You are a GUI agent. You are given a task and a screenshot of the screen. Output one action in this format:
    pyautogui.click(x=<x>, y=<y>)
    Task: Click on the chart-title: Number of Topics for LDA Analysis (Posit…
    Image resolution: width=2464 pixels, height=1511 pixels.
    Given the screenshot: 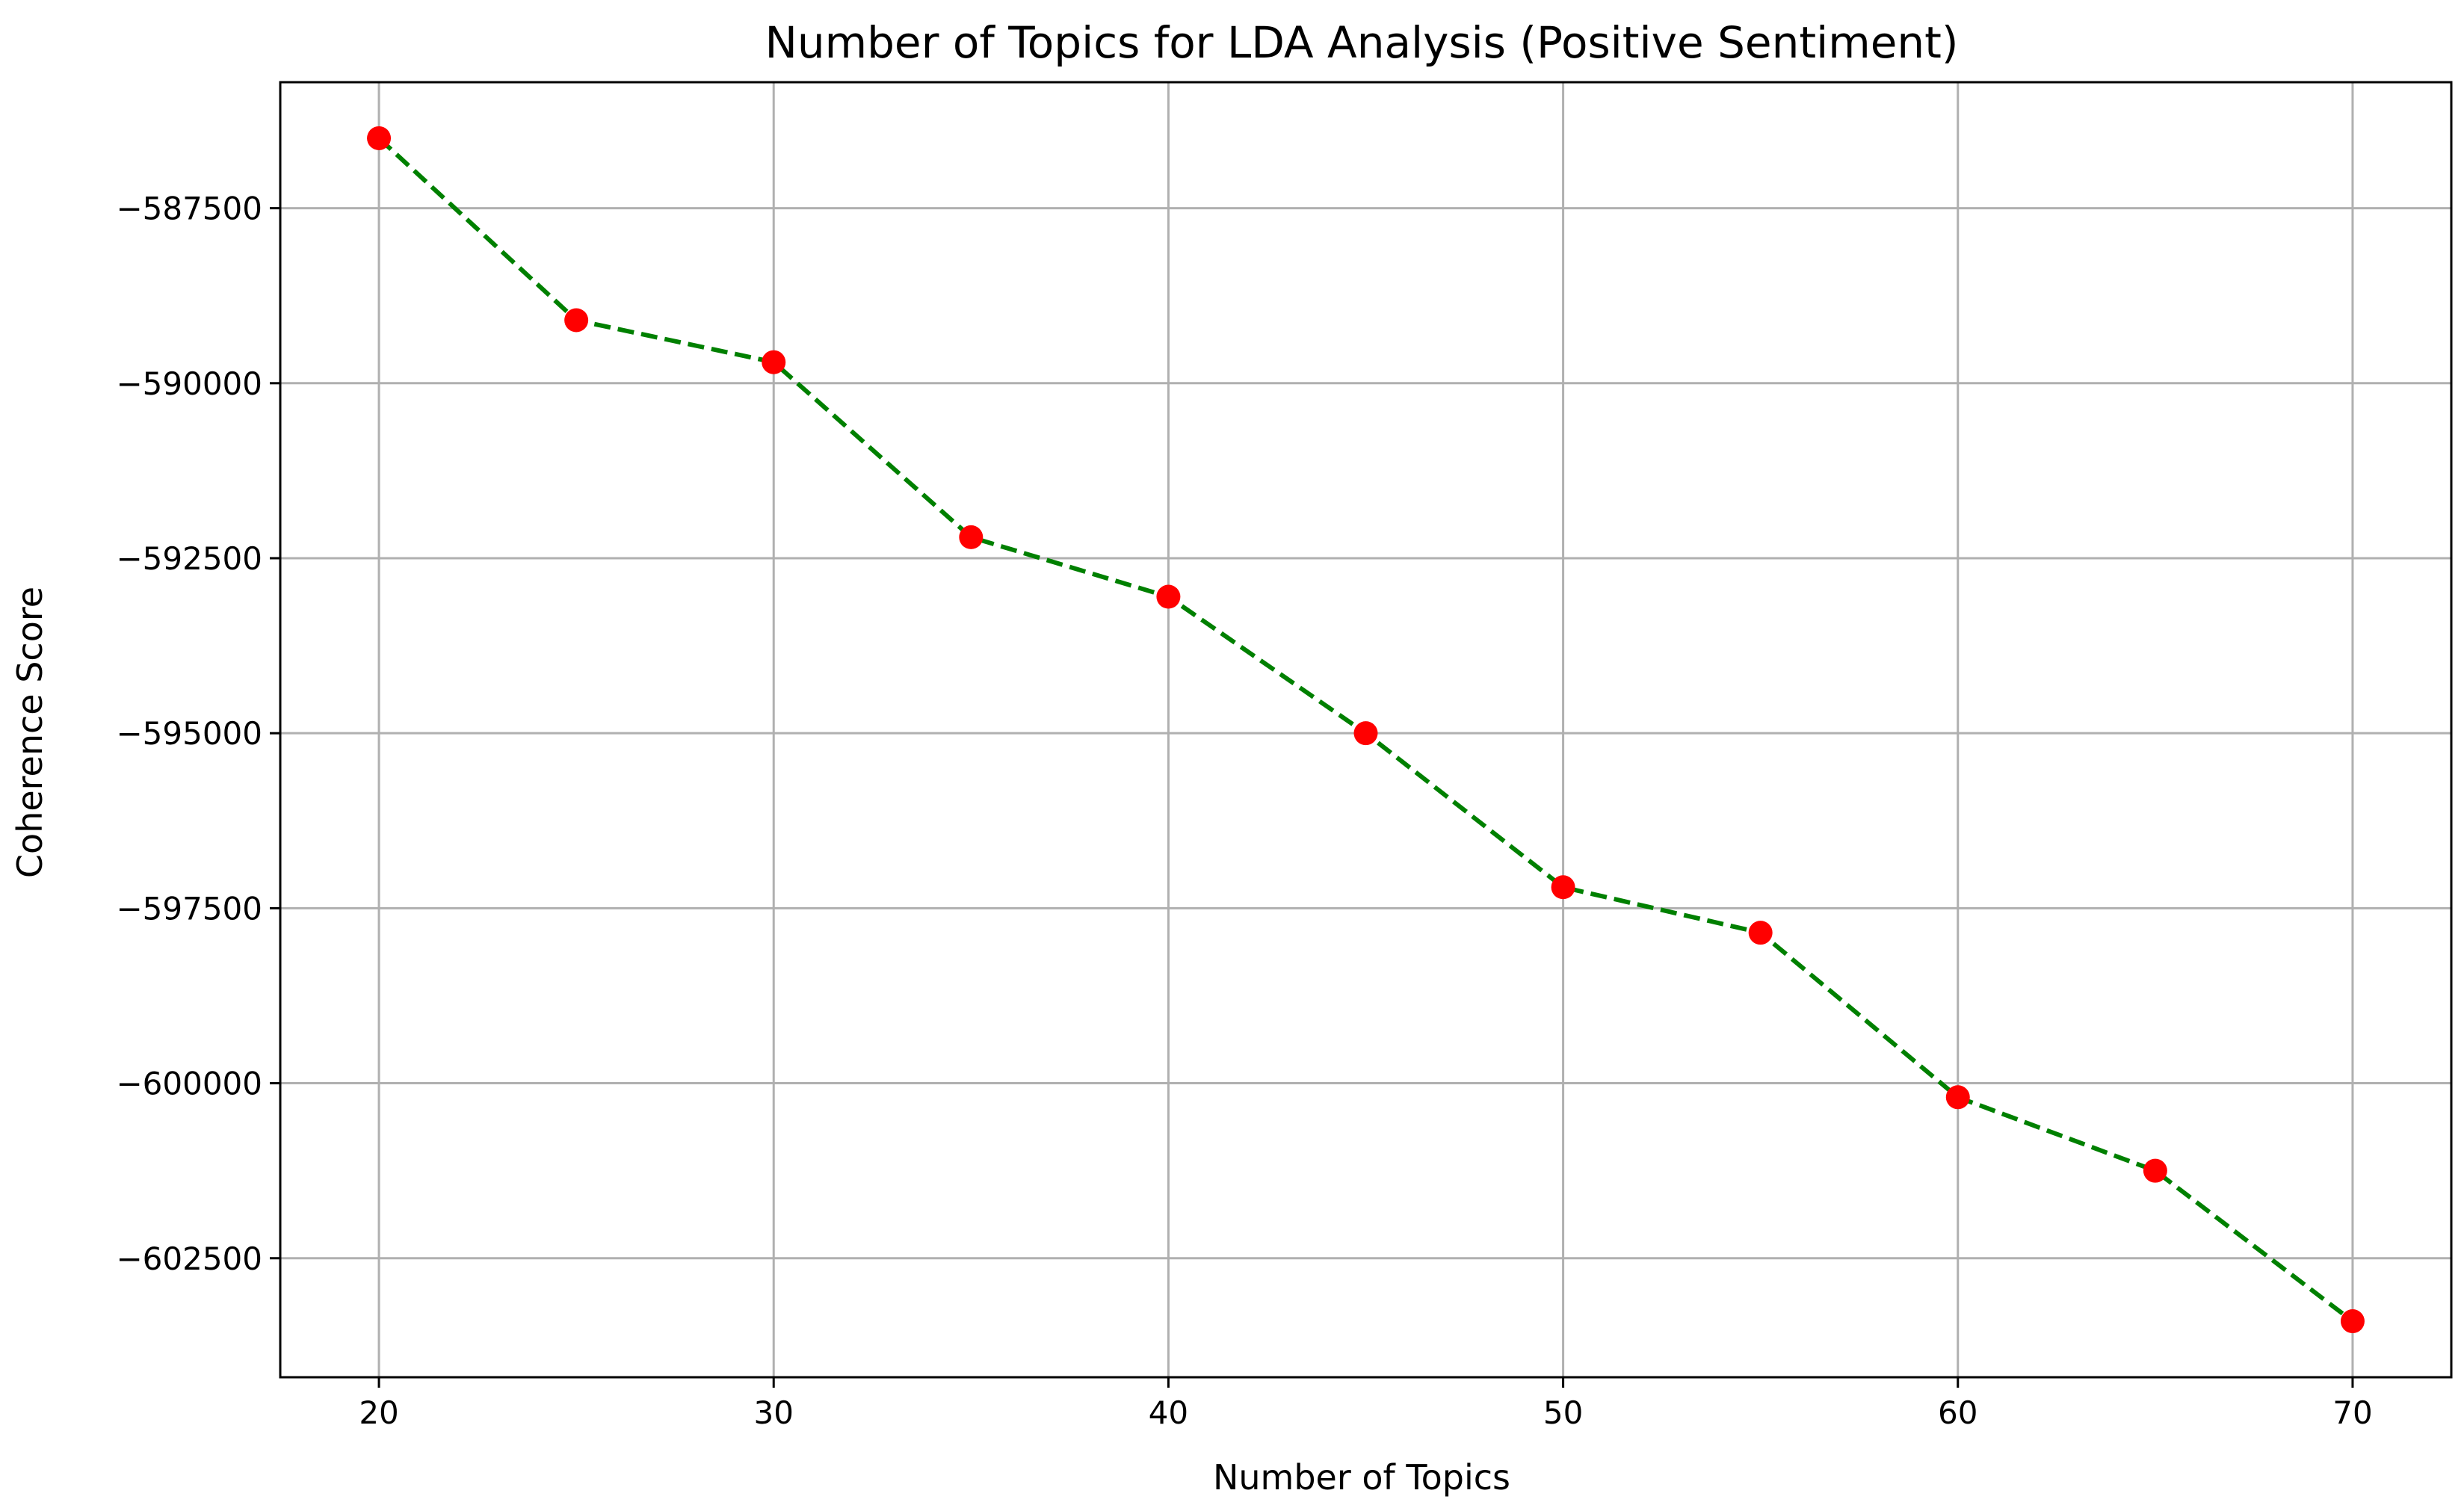 What is the action you would take?
    pyautogui.click(x=1361, y=42)
    